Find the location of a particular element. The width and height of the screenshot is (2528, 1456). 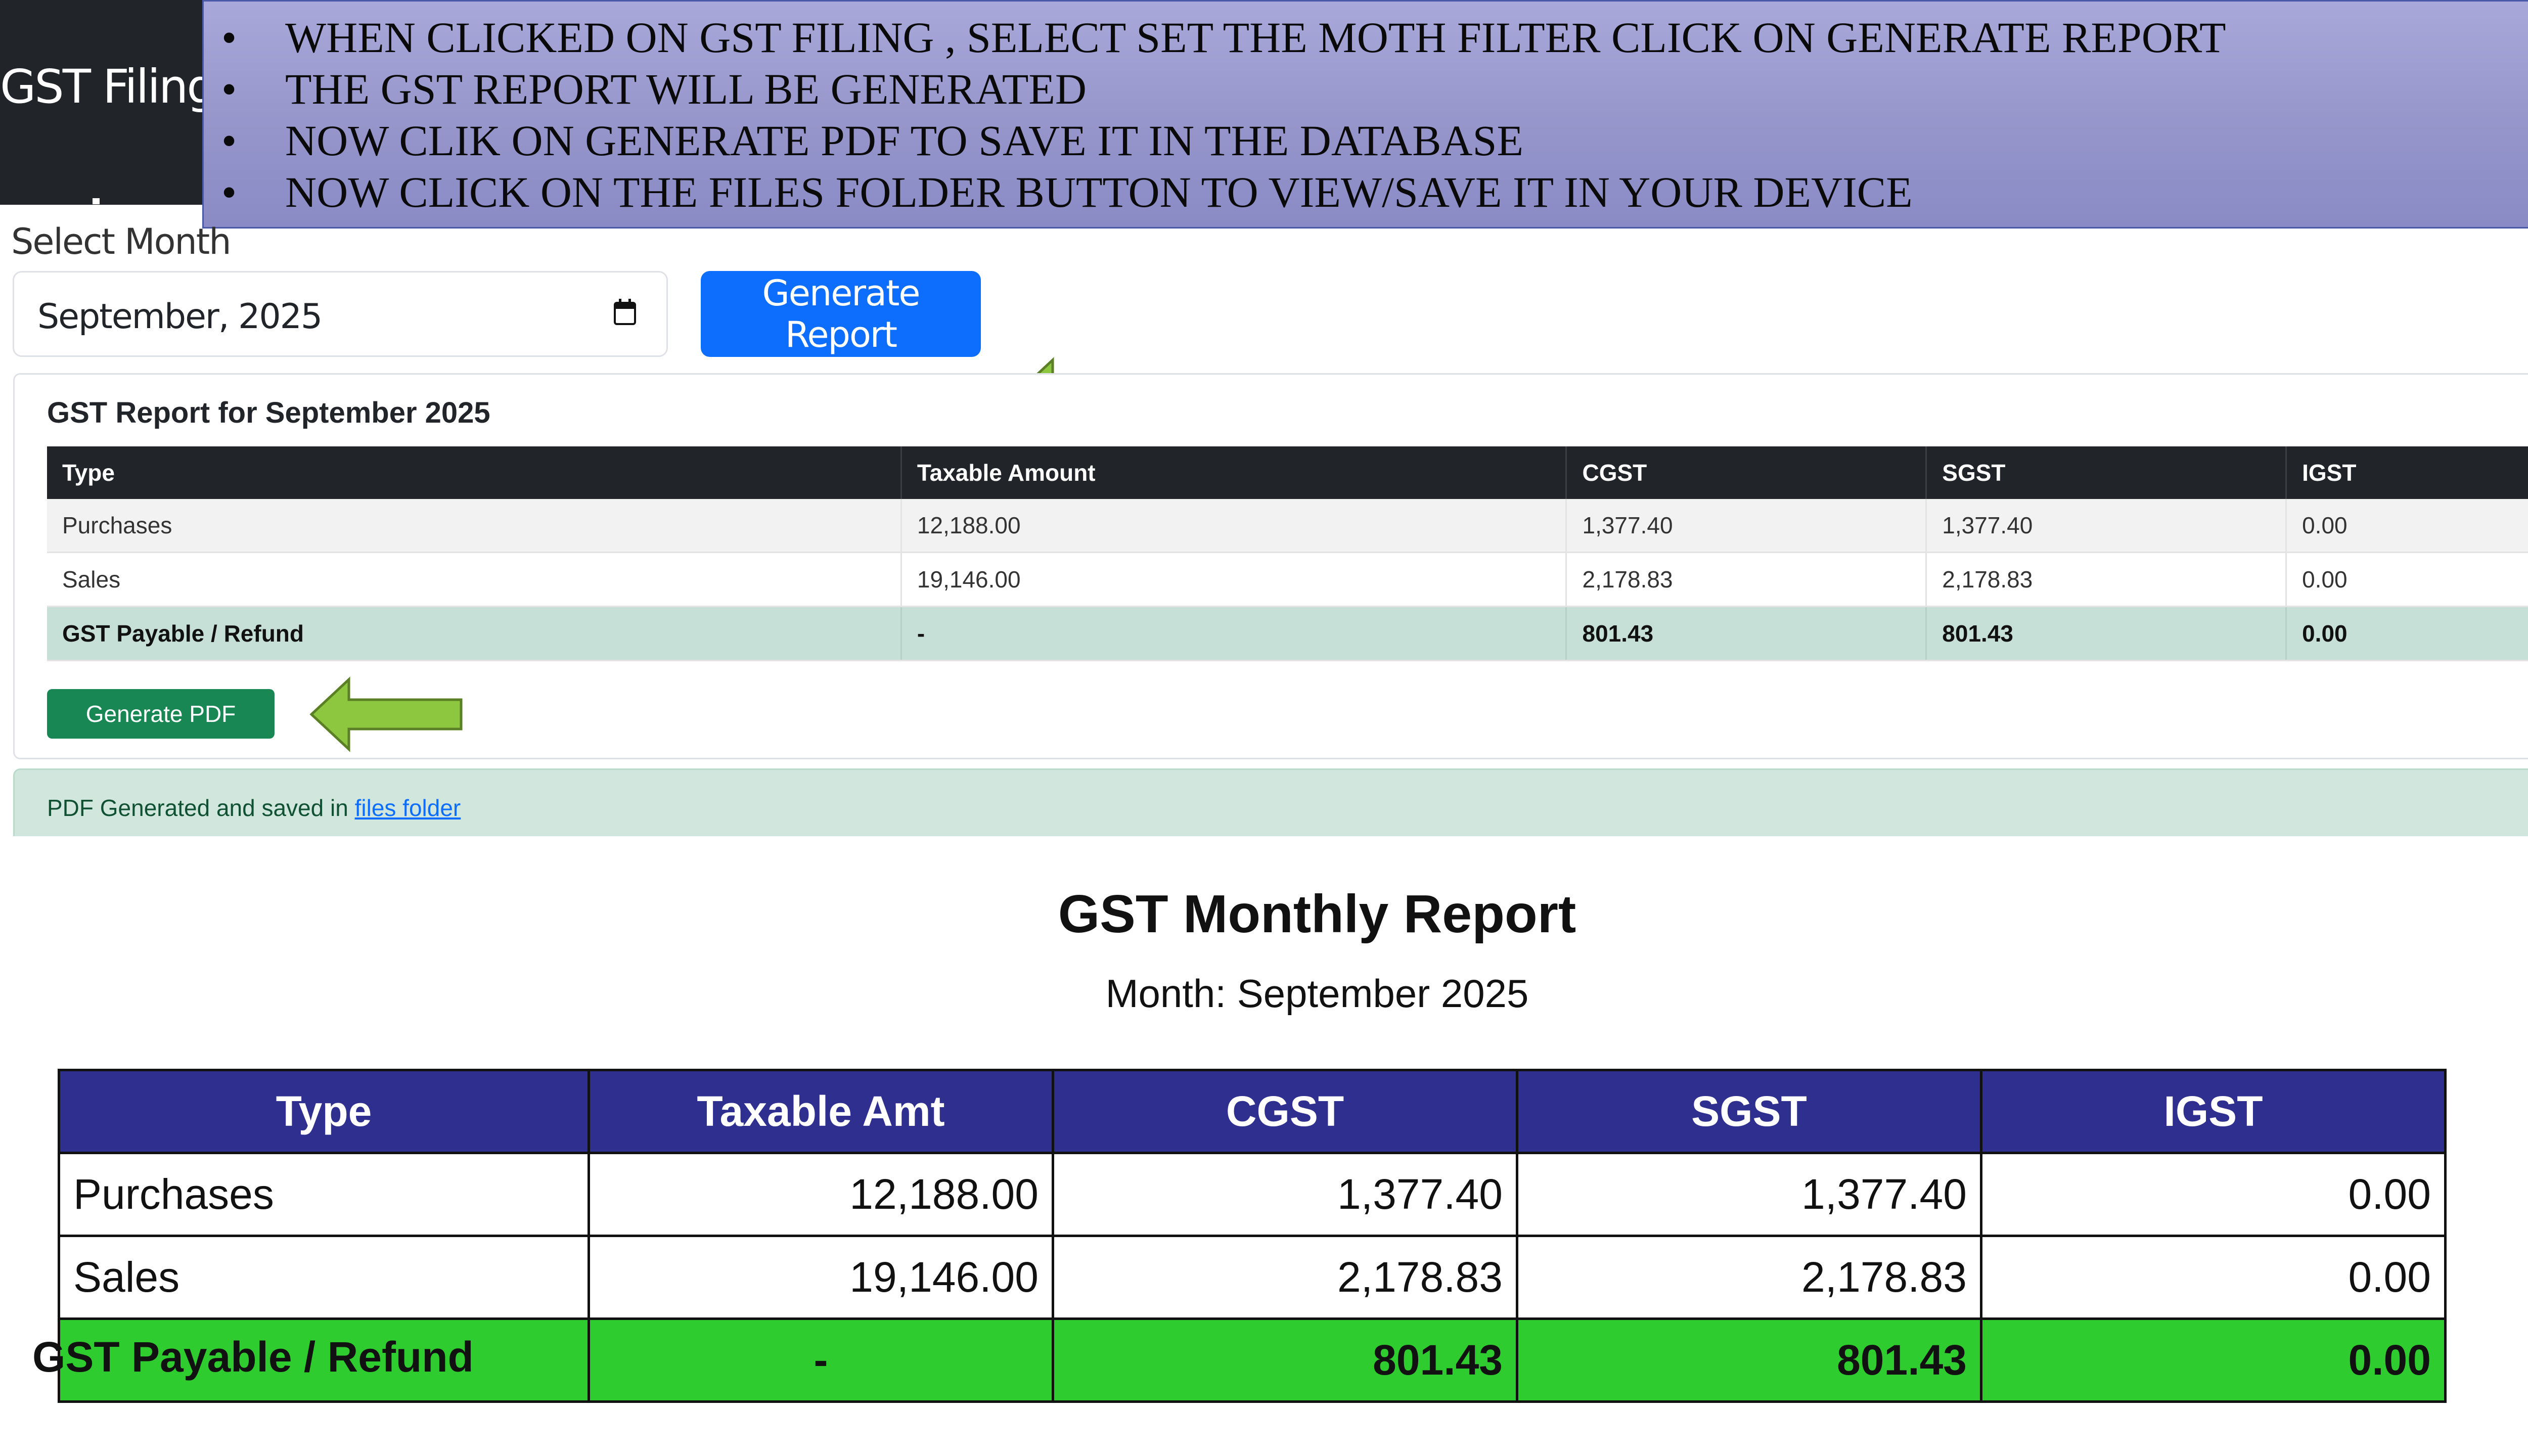

report-title: GST Report for September 2025 is located at coordinates (269, 412).